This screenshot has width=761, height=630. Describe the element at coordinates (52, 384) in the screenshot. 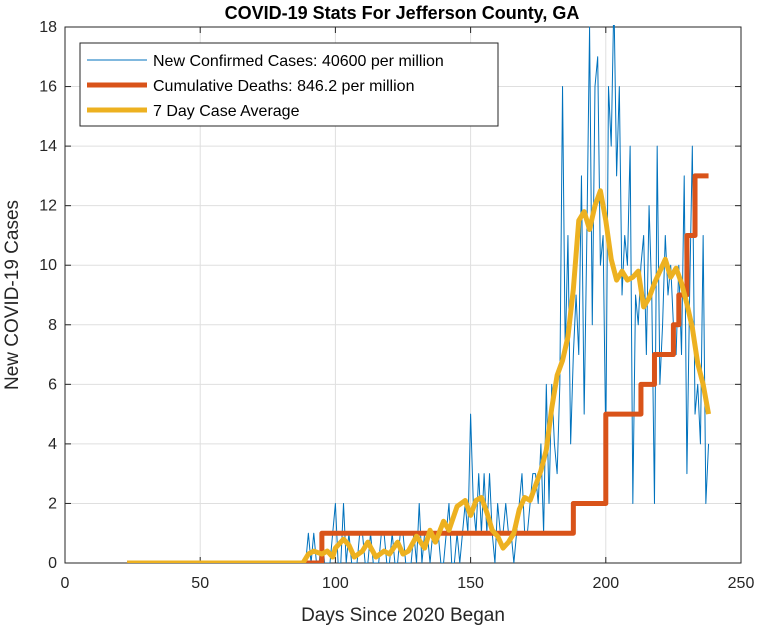

I see `y-tick-label: 6` at that location.